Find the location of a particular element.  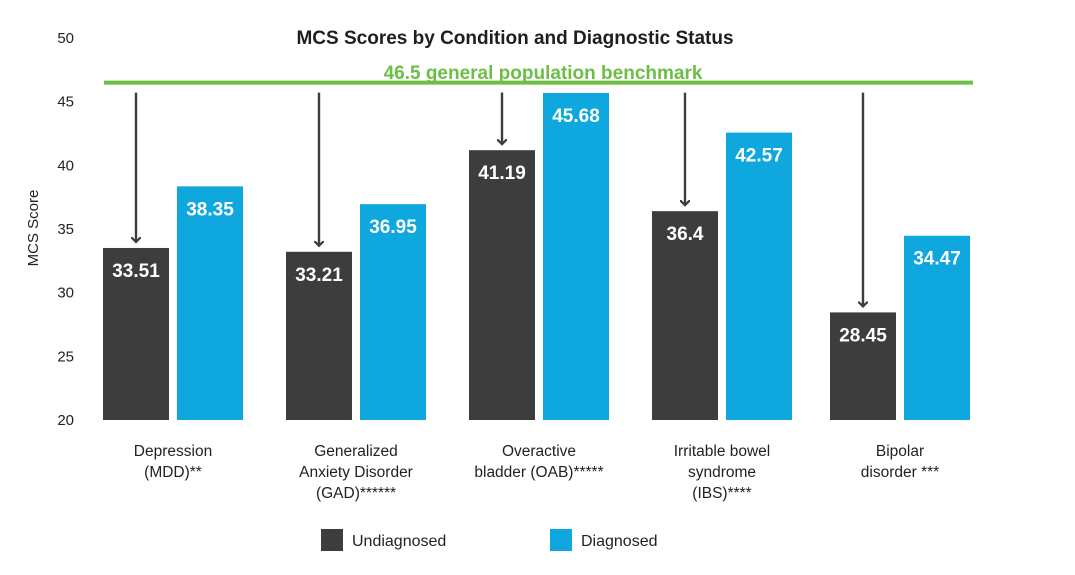

bar-value-label: 33.51 is located at coordinates (136, 271).